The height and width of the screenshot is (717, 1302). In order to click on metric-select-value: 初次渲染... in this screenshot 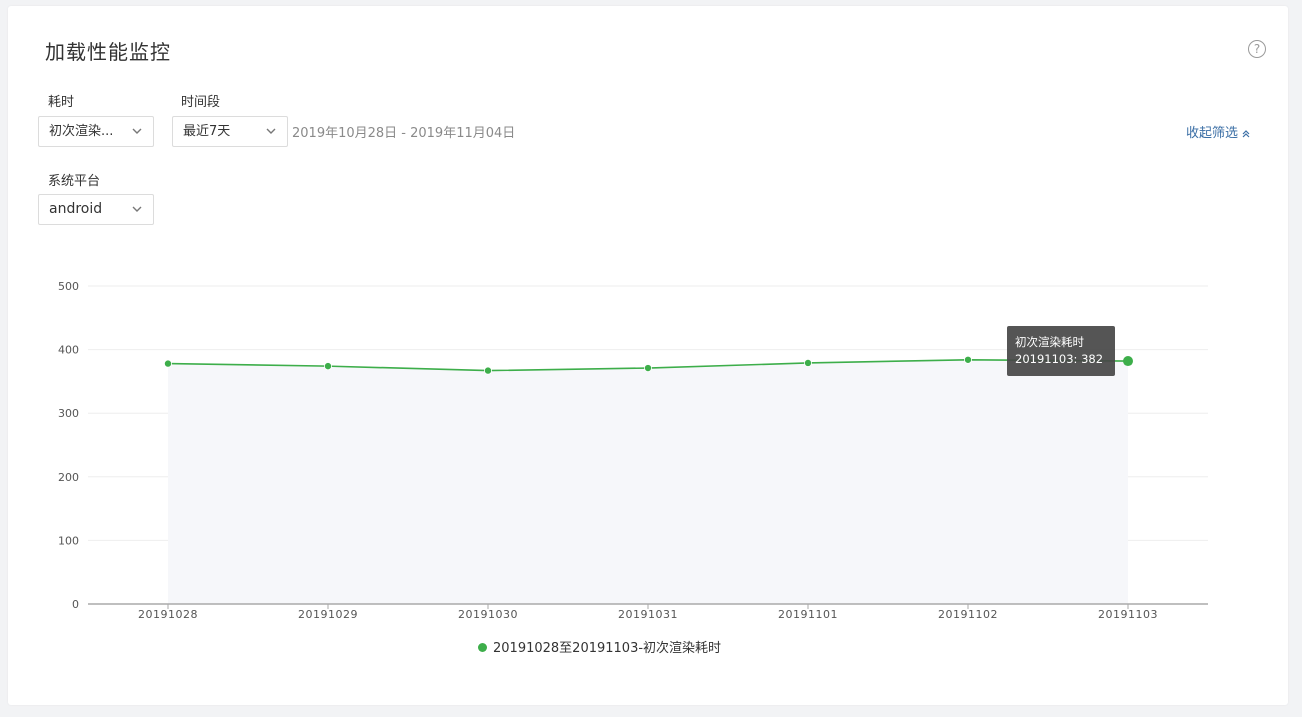, I will do `click(81, 131)`.